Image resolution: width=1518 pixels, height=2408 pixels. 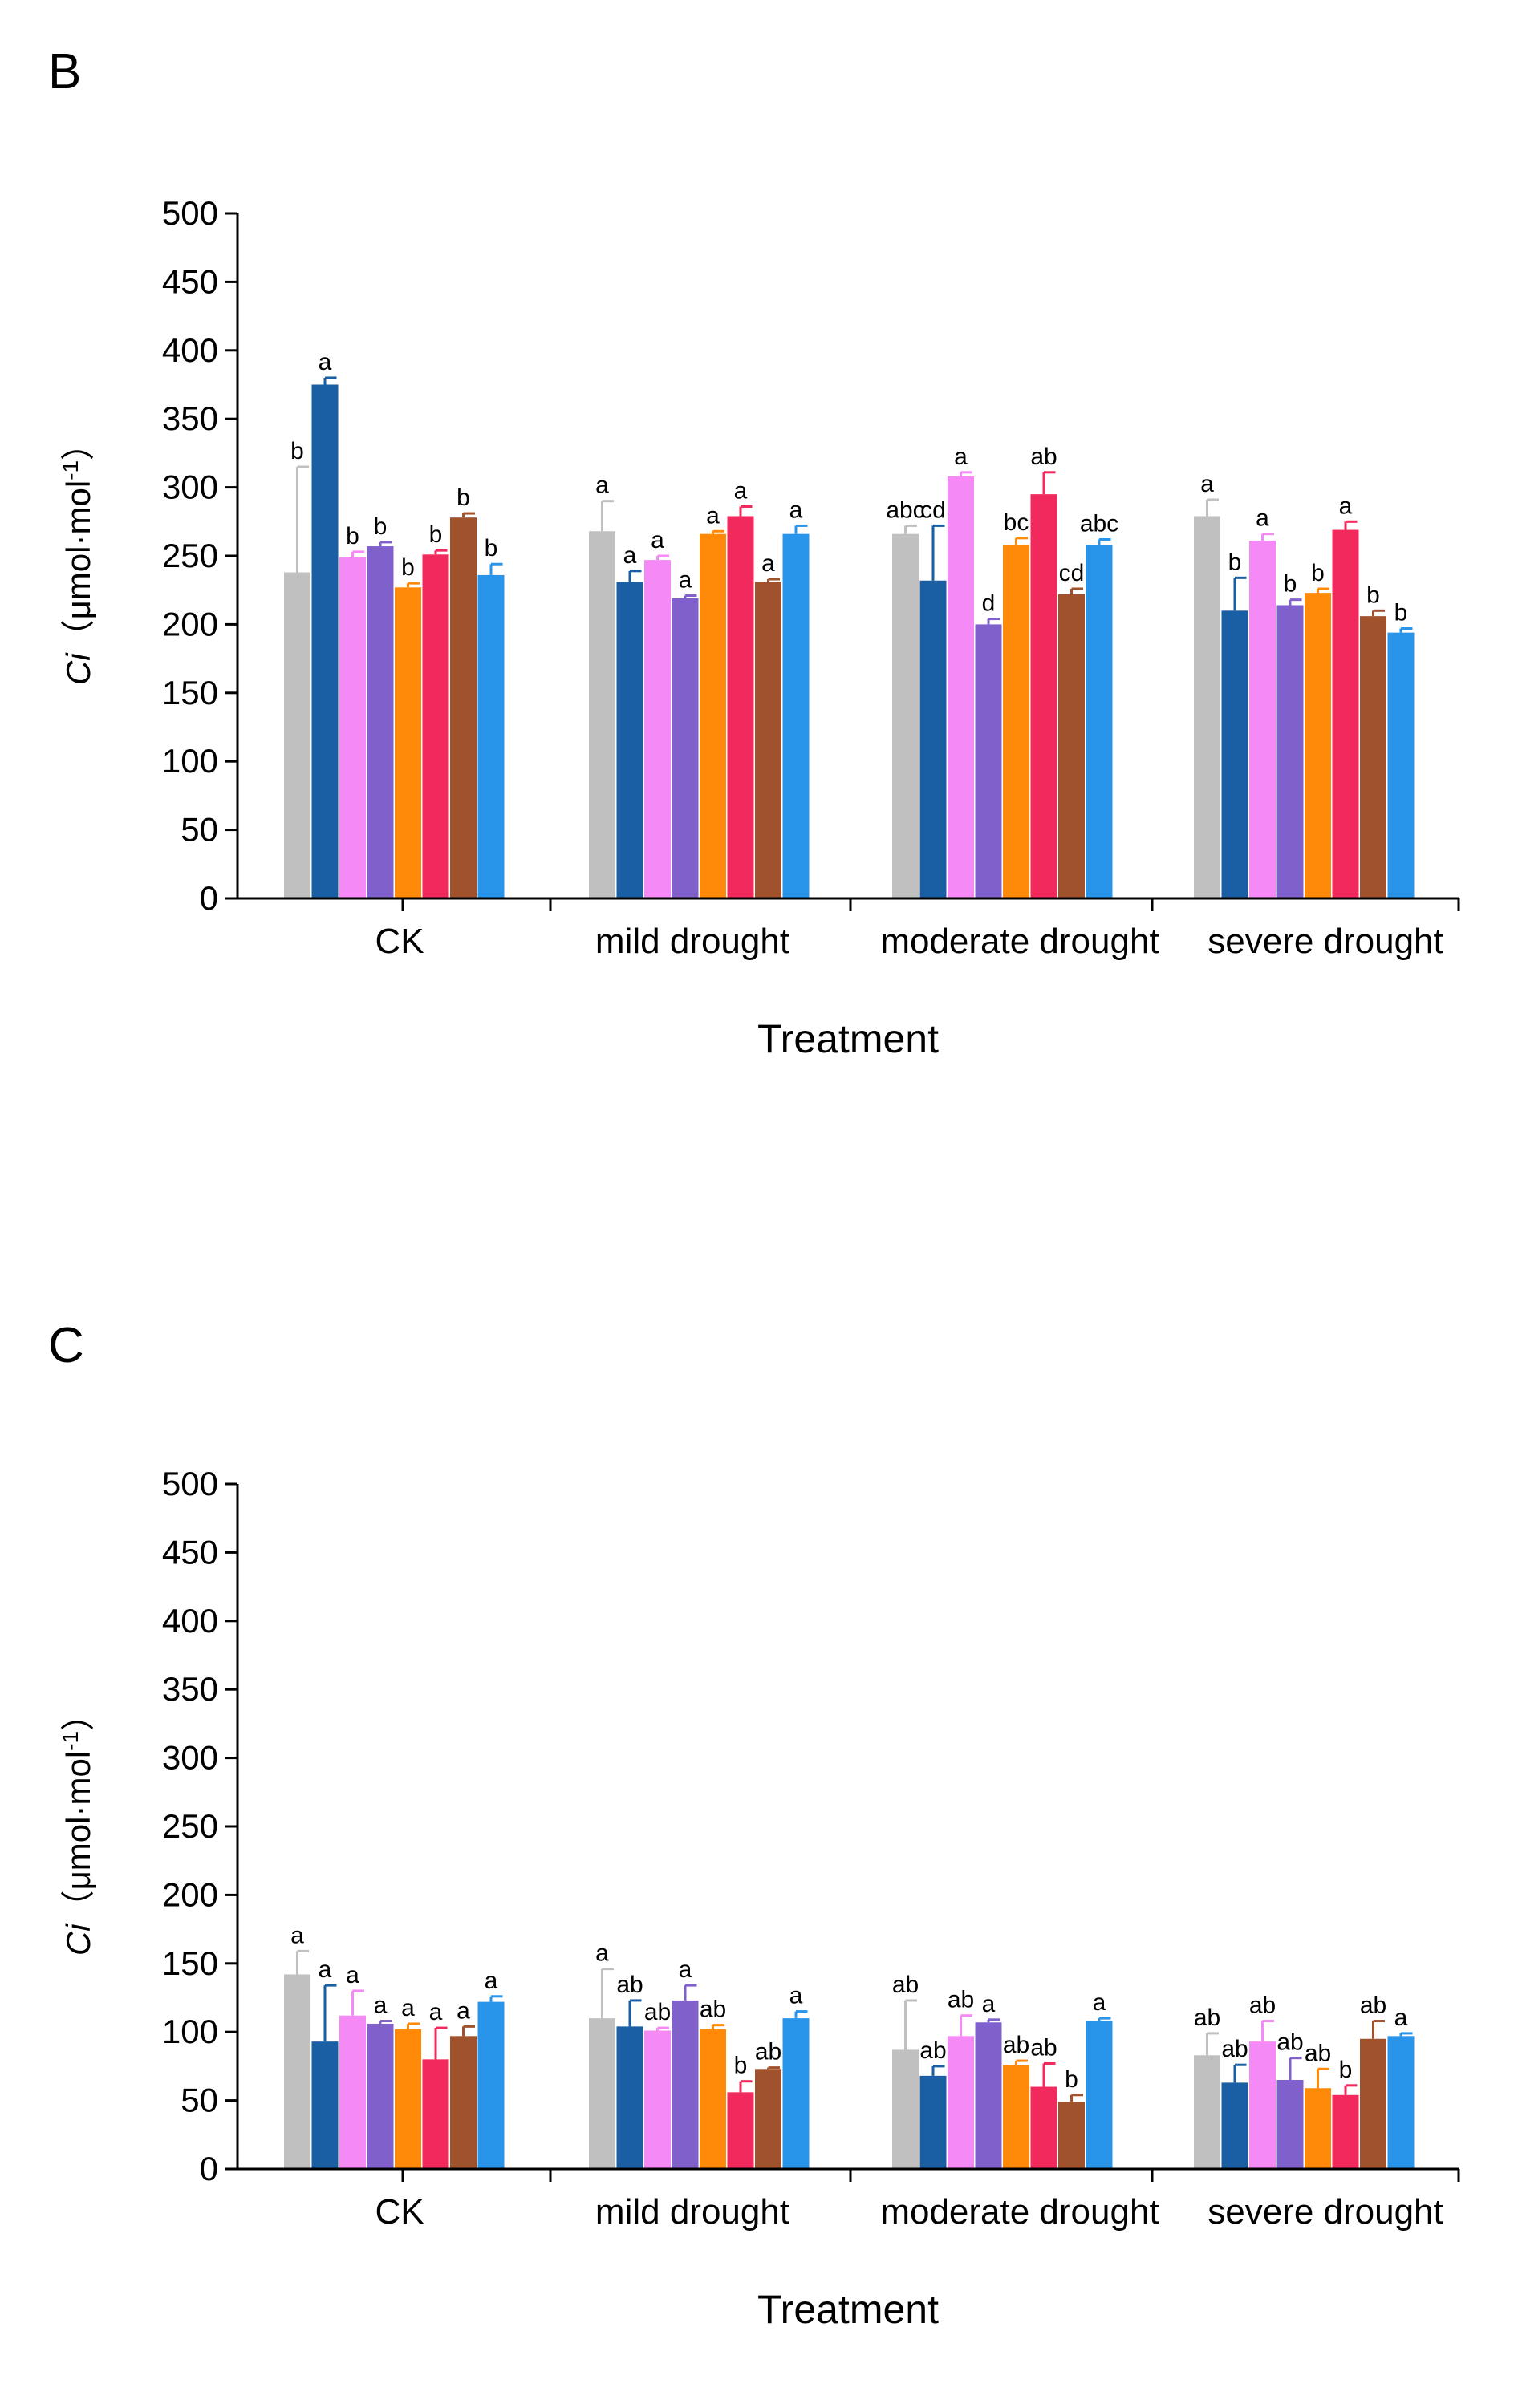 I want to click on y-tick-label: 450, so click(x=190, y=281).